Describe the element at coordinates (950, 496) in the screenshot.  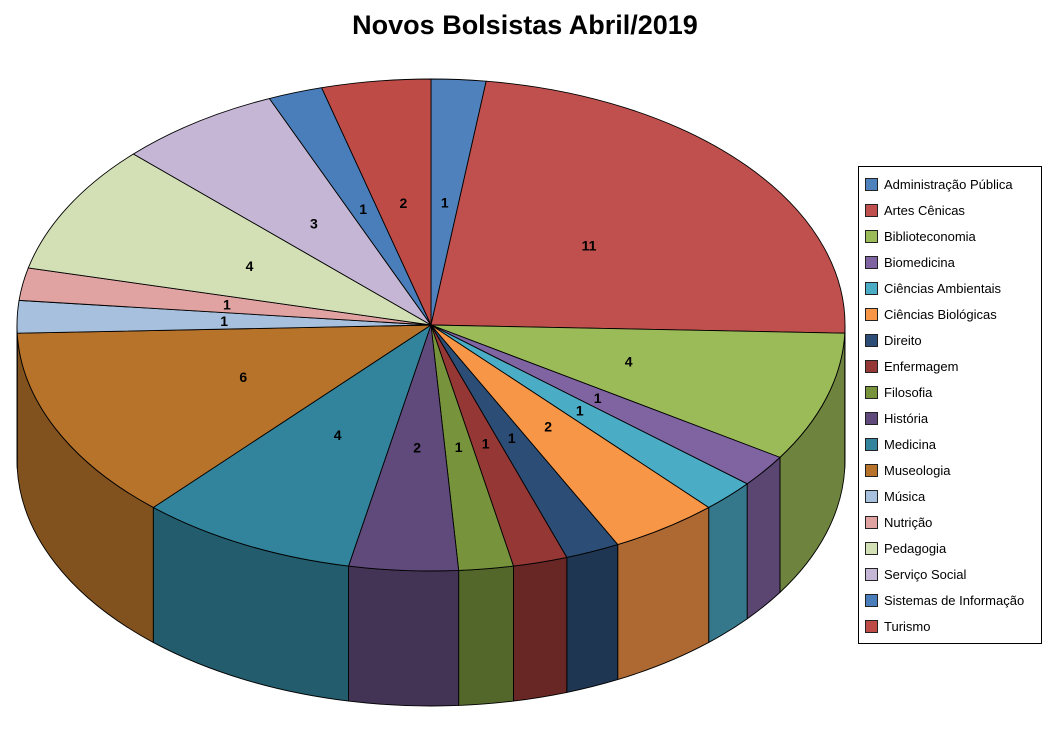
I see `legend-item: Música` at that location.